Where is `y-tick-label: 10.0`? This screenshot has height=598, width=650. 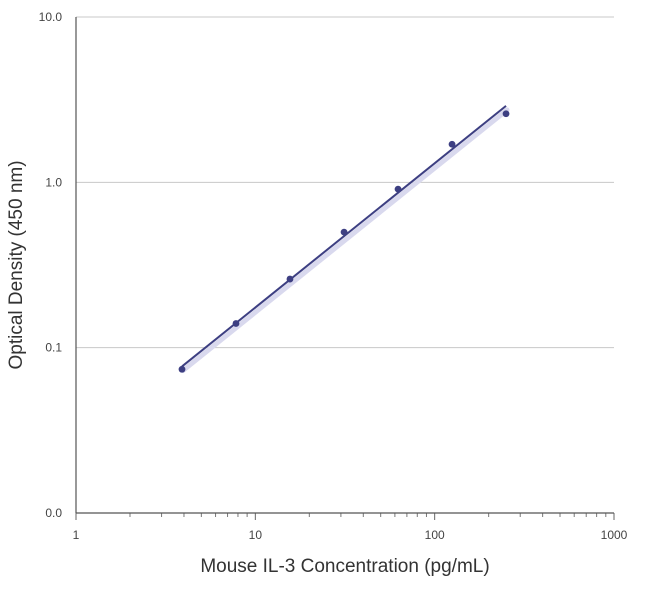 y-tick-label: 10.0 is located at coordinates (51, 17).